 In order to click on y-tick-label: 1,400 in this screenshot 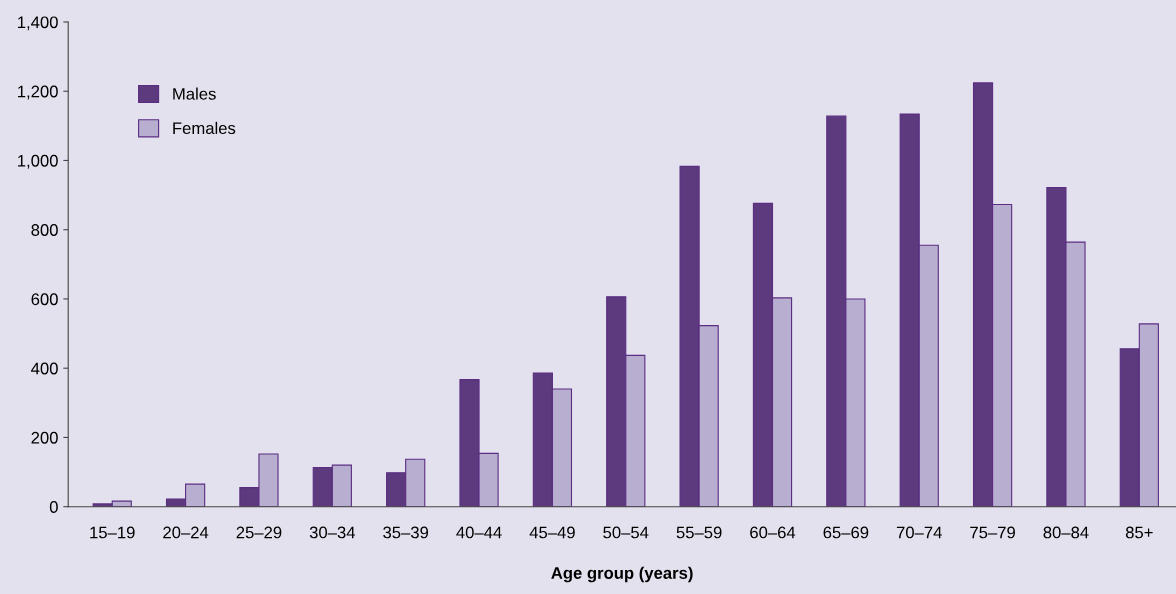, I will do `click(38, 23)`.